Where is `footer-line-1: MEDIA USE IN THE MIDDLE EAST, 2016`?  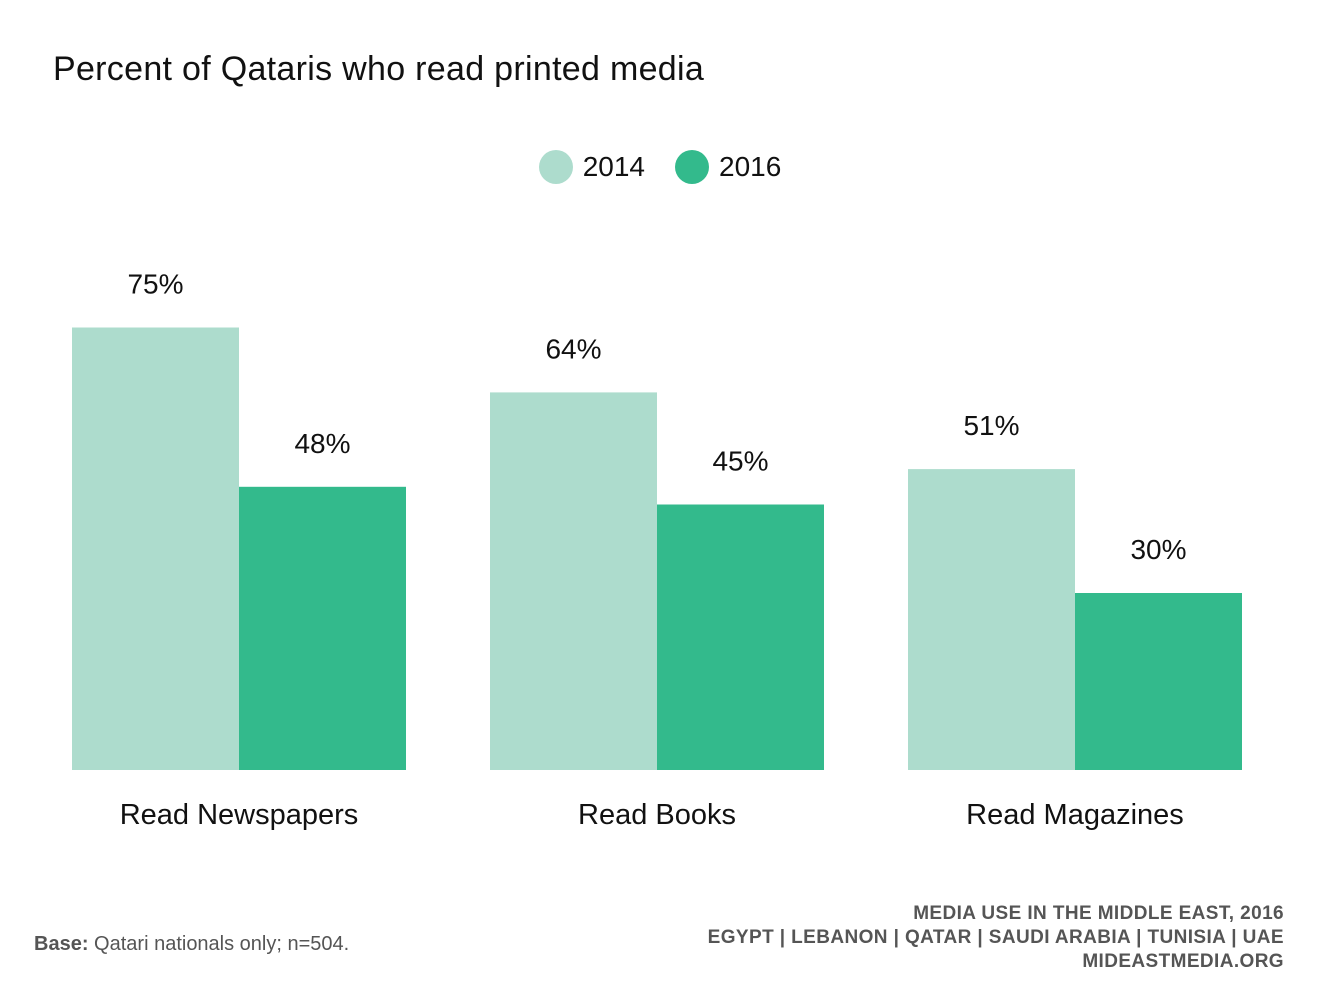 footer-line-1: MEDIA USE IN THE MIDDLE EAST, 2016 is located at coordinates (1098, 913).